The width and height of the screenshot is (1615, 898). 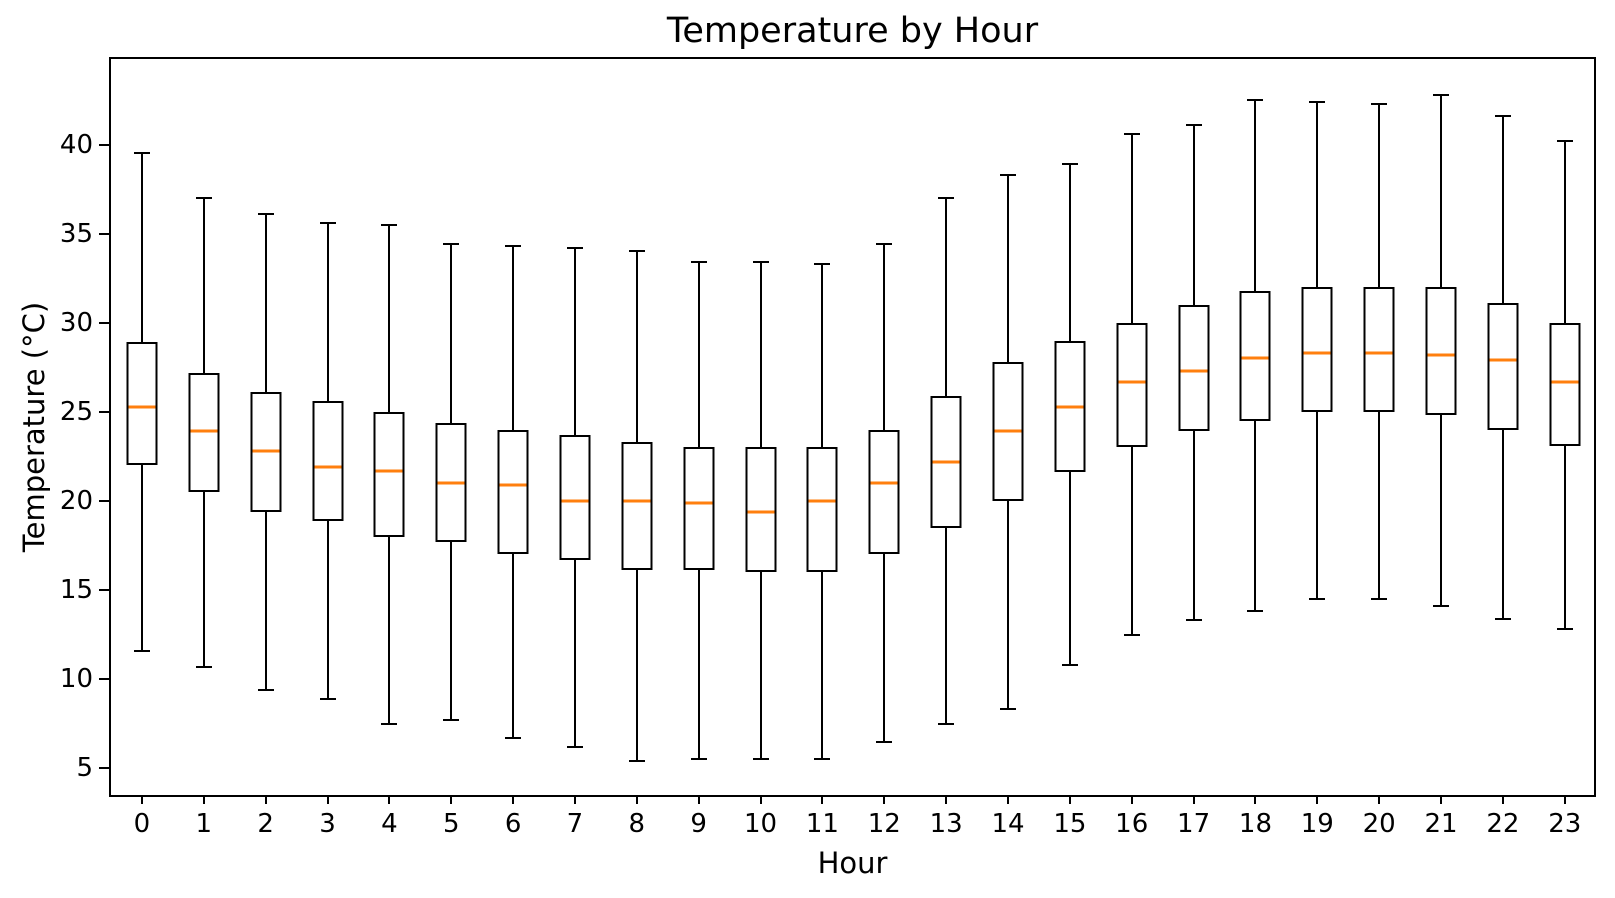 I want to click on x-tick-label: 9, so click(x=698, y=824).